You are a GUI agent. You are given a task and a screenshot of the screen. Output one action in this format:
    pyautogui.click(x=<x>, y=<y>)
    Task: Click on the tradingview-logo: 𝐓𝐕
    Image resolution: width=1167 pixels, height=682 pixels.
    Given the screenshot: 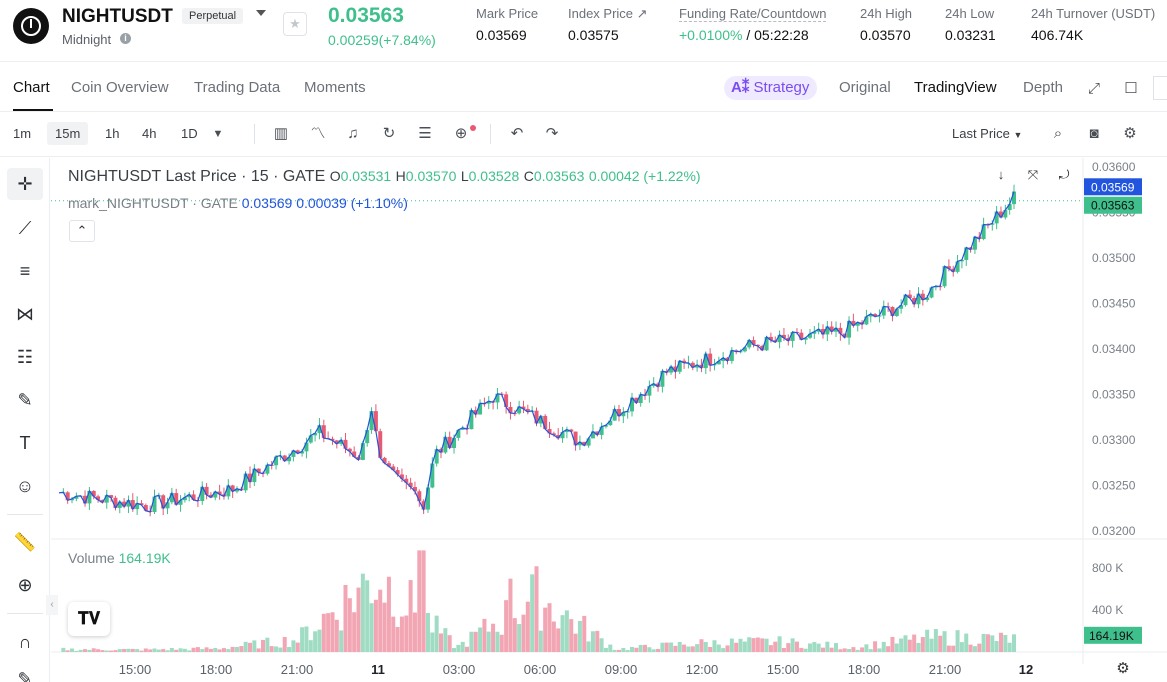 What is the action you would take?
    pyautogui.click(x=89, y=619)
    